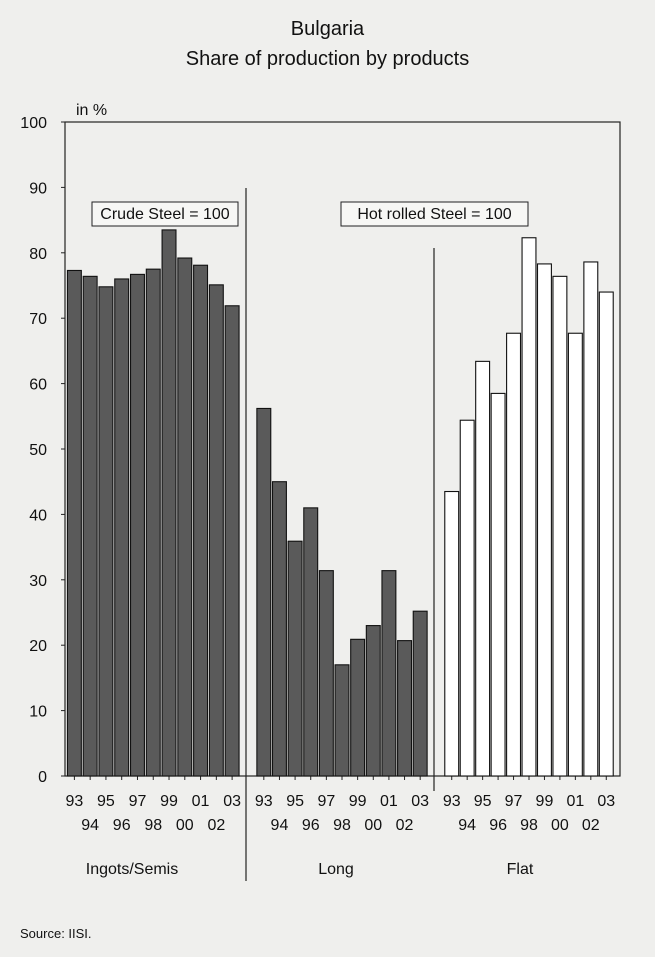 The image size is (655, 957). Describe the element at coordinates (132, 869) in the screenshot. I see `panel-label-ingots-semis: Ingots/Semis` at that location.